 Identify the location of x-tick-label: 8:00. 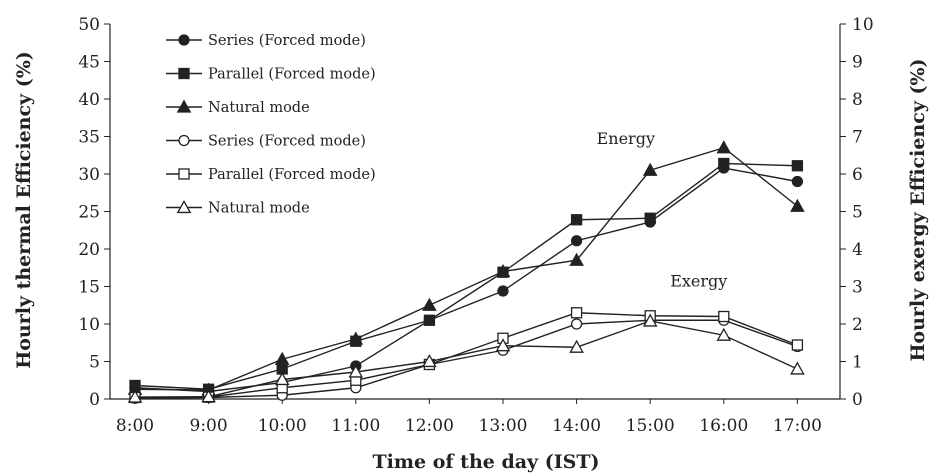
(135, 426).